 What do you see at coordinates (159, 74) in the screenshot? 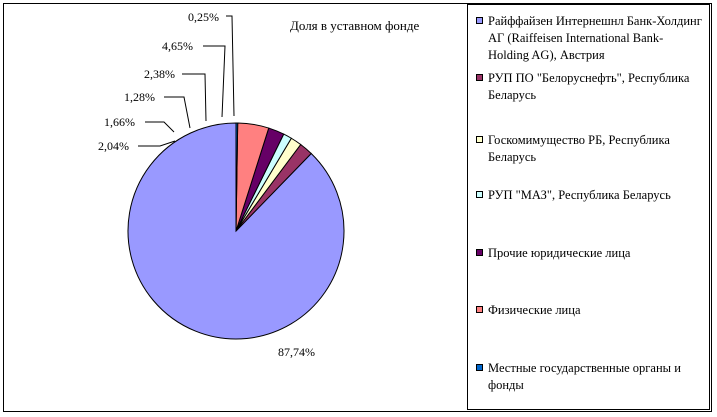
I see `data-label-5: 2,38%` at bounding box center [159, 74].